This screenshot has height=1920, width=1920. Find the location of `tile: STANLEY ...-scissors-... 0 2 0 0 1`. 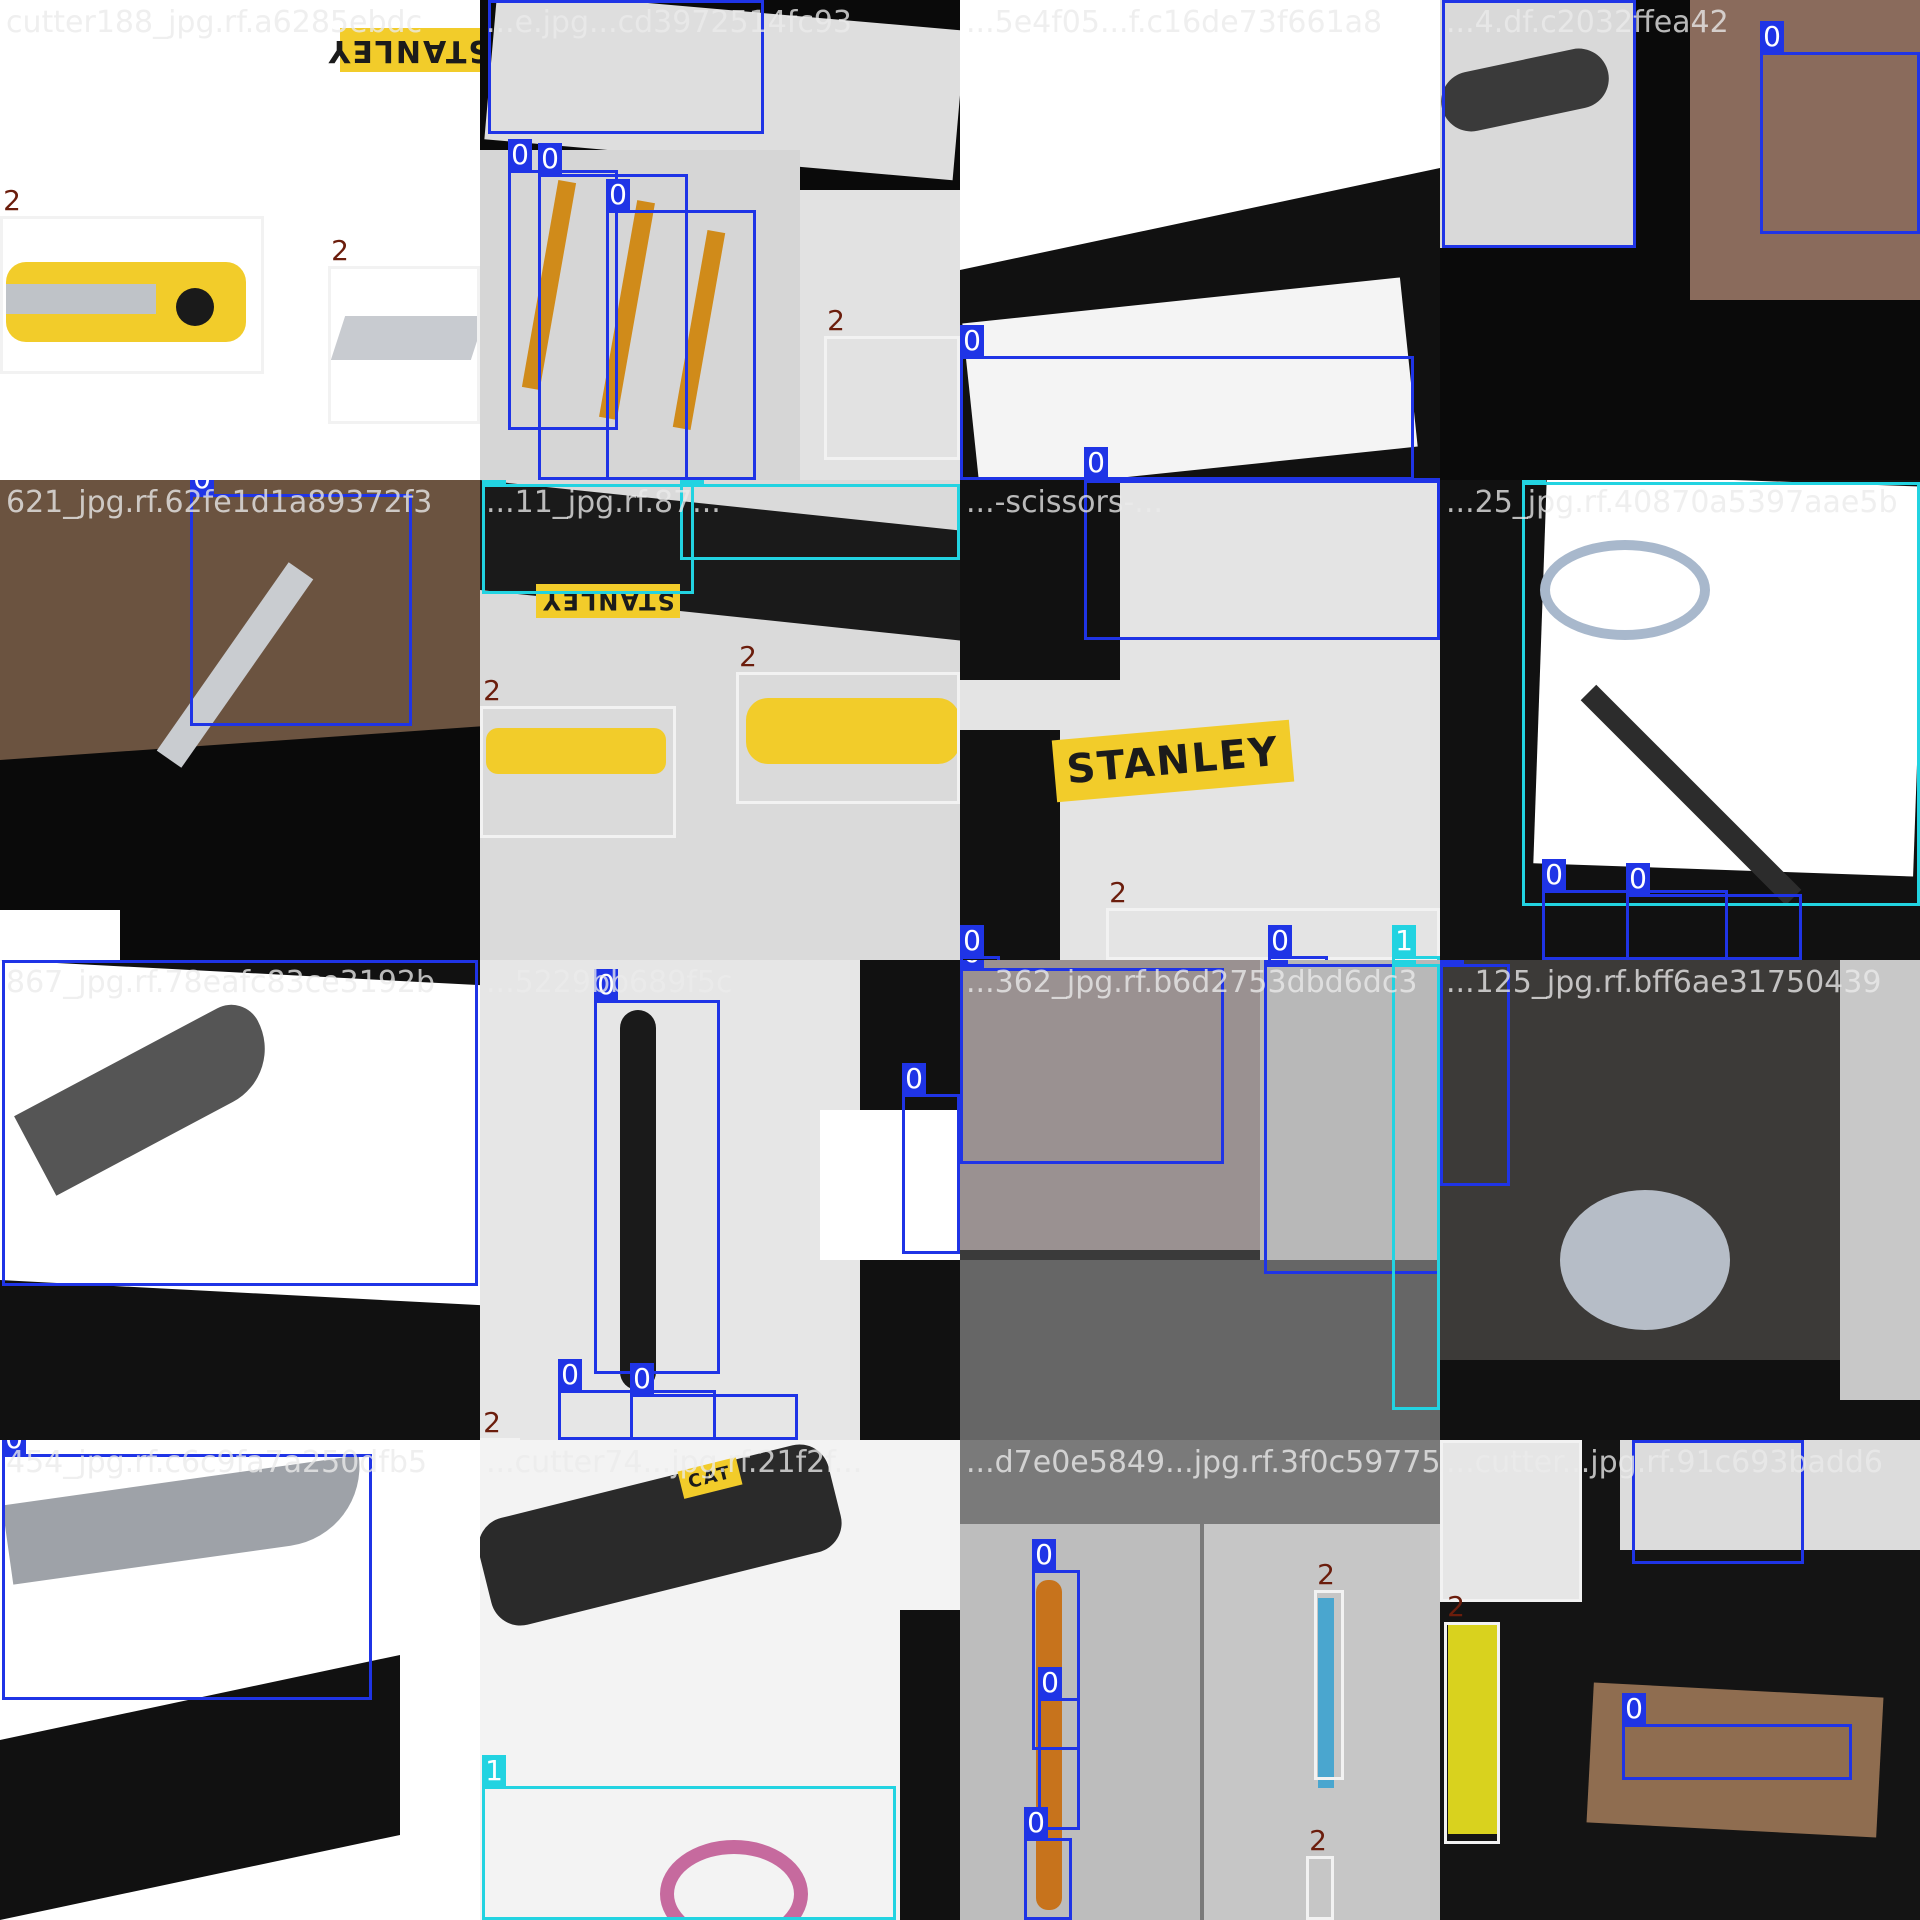

tile: STANLEY ...-scissors-... 0 2 0 0 1 is located at coordinates (1200, 720).